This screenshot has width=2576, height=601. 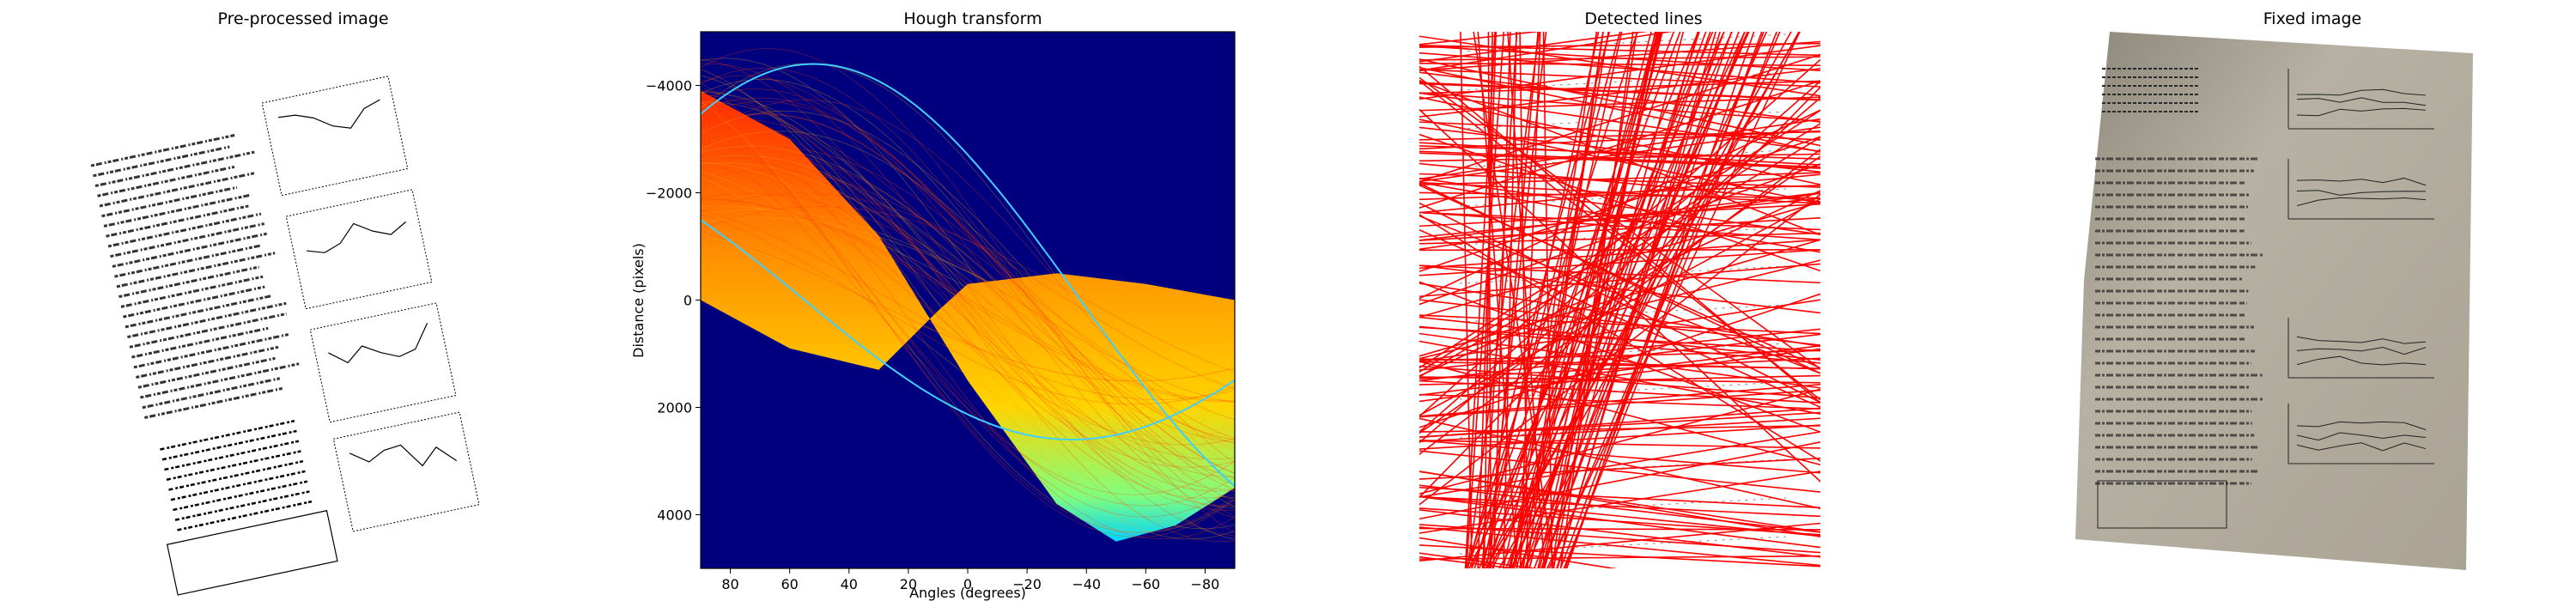 I want to click on panel-title-detected: Detected lines, so click(x=1643, y=18).